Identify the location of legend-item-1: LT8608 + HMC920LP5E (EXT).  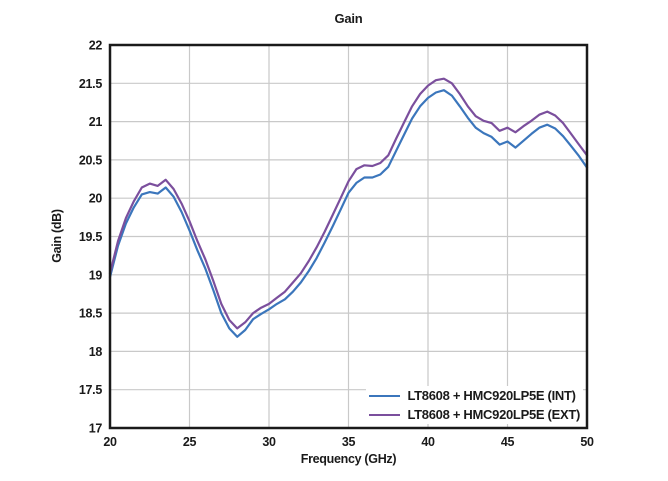
(474, 414).